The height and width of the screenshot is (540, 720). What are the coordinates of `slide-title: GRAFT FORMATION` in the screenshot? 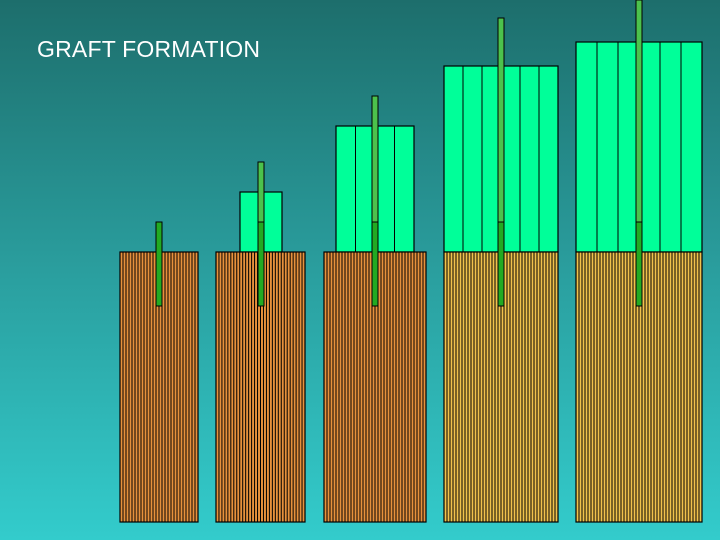 It's located at (149, 49).